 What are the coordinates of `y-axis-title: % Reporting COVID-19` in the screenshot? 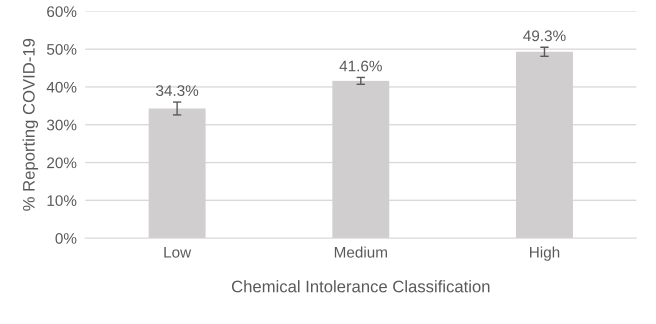 It's located at (30, 124).